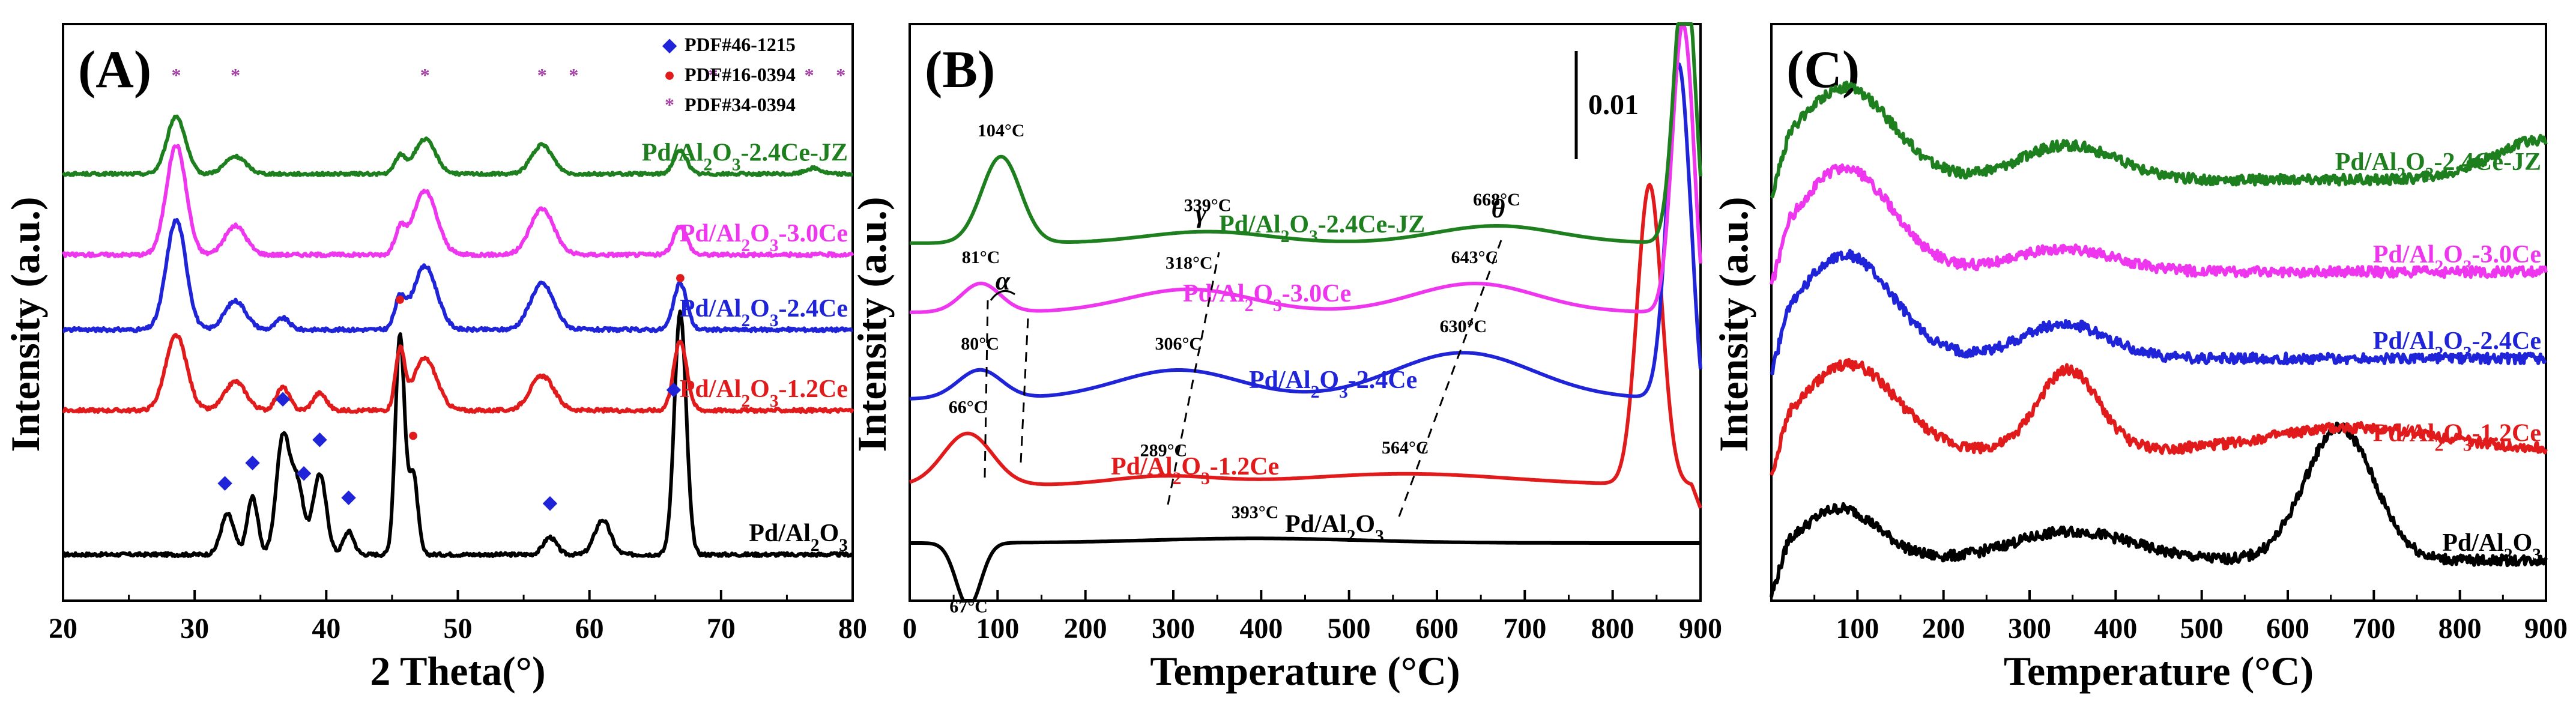 This screenshot has width=2576, height=710. Describe the element at coordinates (1463, 326) in the screenshot. I see `peak-label: 630°C` at that location.